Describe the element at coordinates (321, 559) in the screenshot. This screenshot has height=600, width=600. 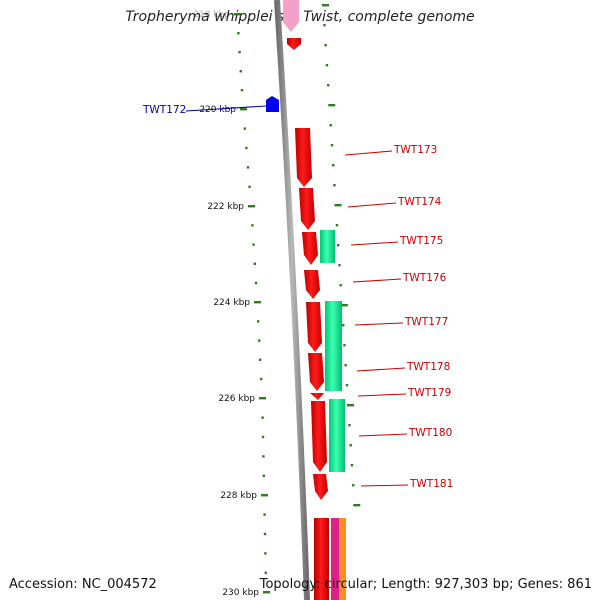
I see `gene-bottom-red` at that location.